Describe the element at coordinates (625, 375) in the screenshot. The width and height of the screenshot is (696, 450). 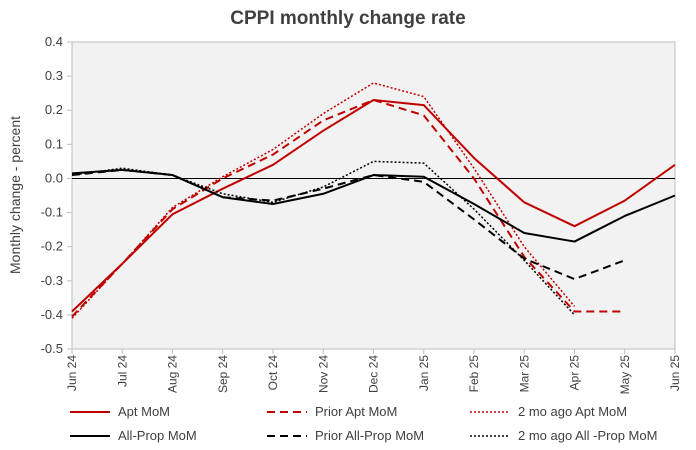
I see `x-tick-label: May 25` at that location.